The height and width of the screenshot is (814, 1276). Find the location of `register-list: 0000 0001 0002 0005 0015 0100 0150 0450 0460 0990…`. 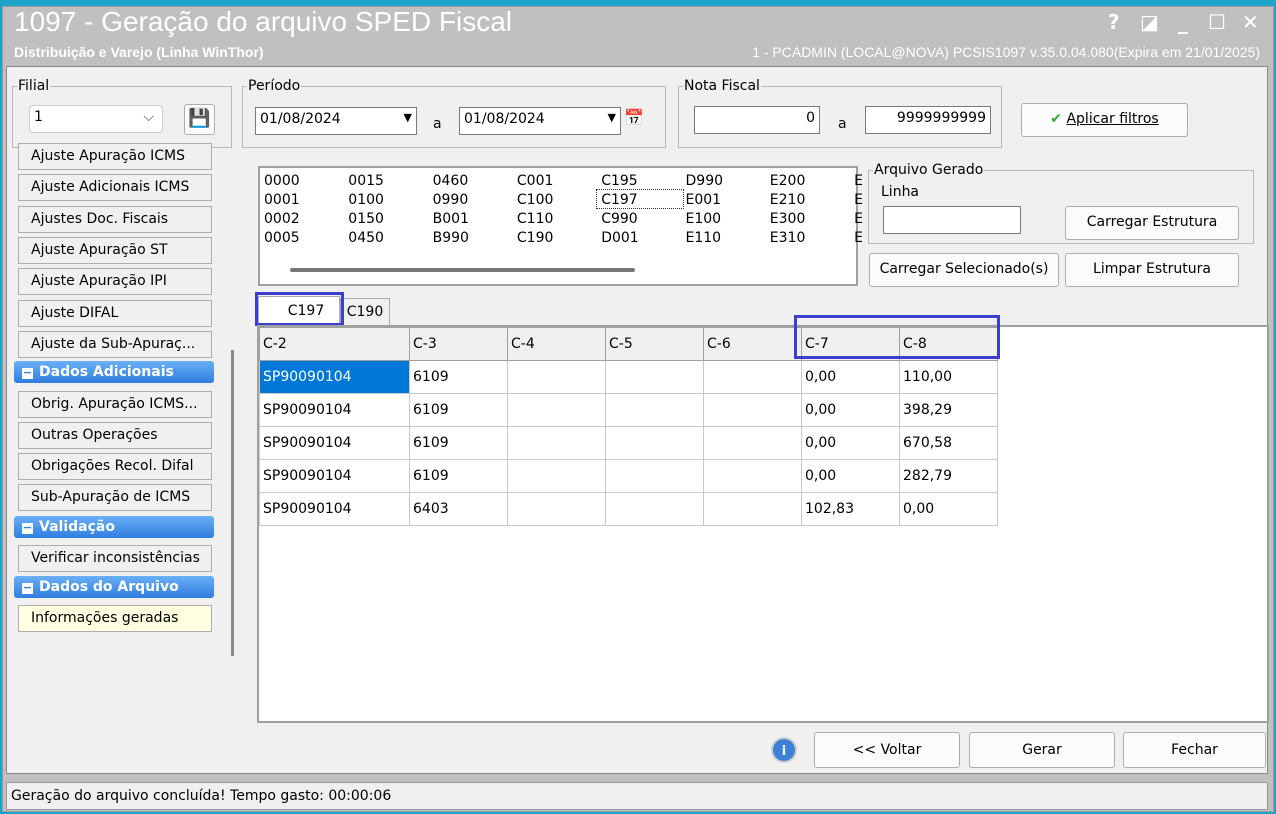

register-list: 0000 0001 0002 0005 0015 0100 0150 0450 0460 0990… is located at coordinates (560, 226).